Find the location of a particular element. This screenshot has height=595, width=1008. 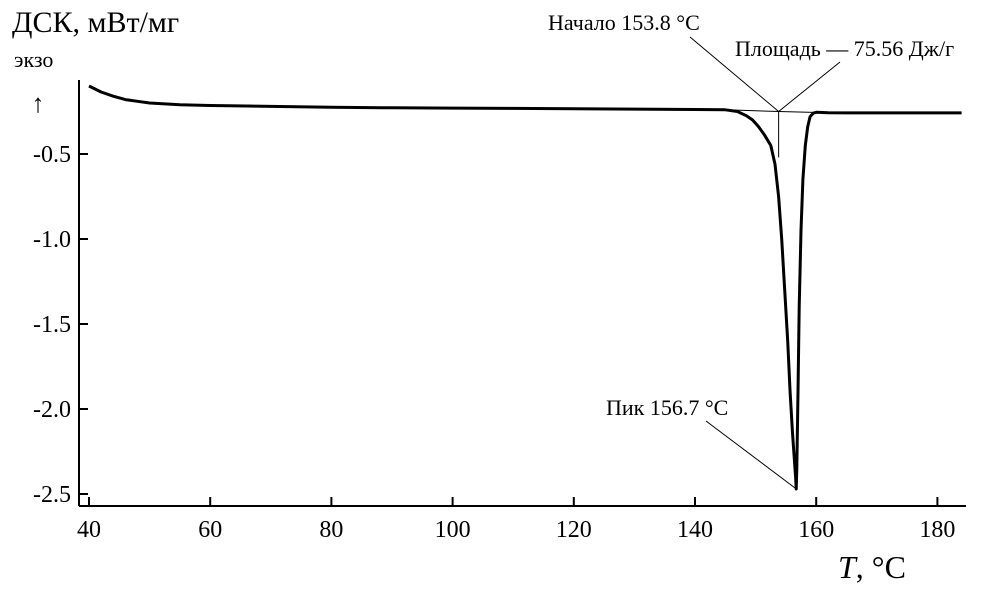

onset-annotation: Начало 153.8 °C is located at coordinates (624, 22).